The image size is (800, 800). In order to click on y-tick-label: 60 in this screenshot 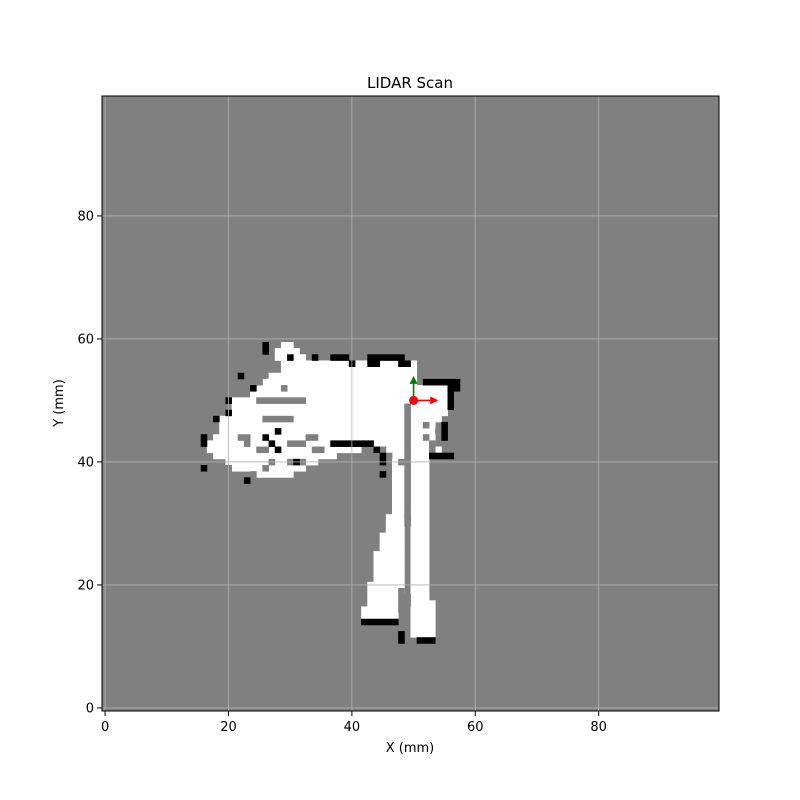, I will do `click(85, 339)`.